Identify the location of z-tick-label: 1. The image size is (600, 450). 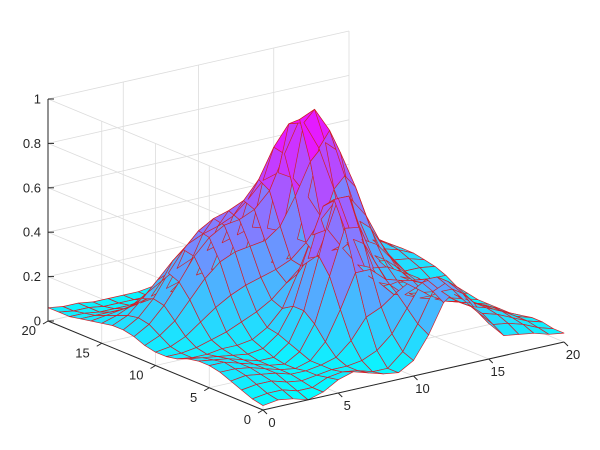
(37, 99).